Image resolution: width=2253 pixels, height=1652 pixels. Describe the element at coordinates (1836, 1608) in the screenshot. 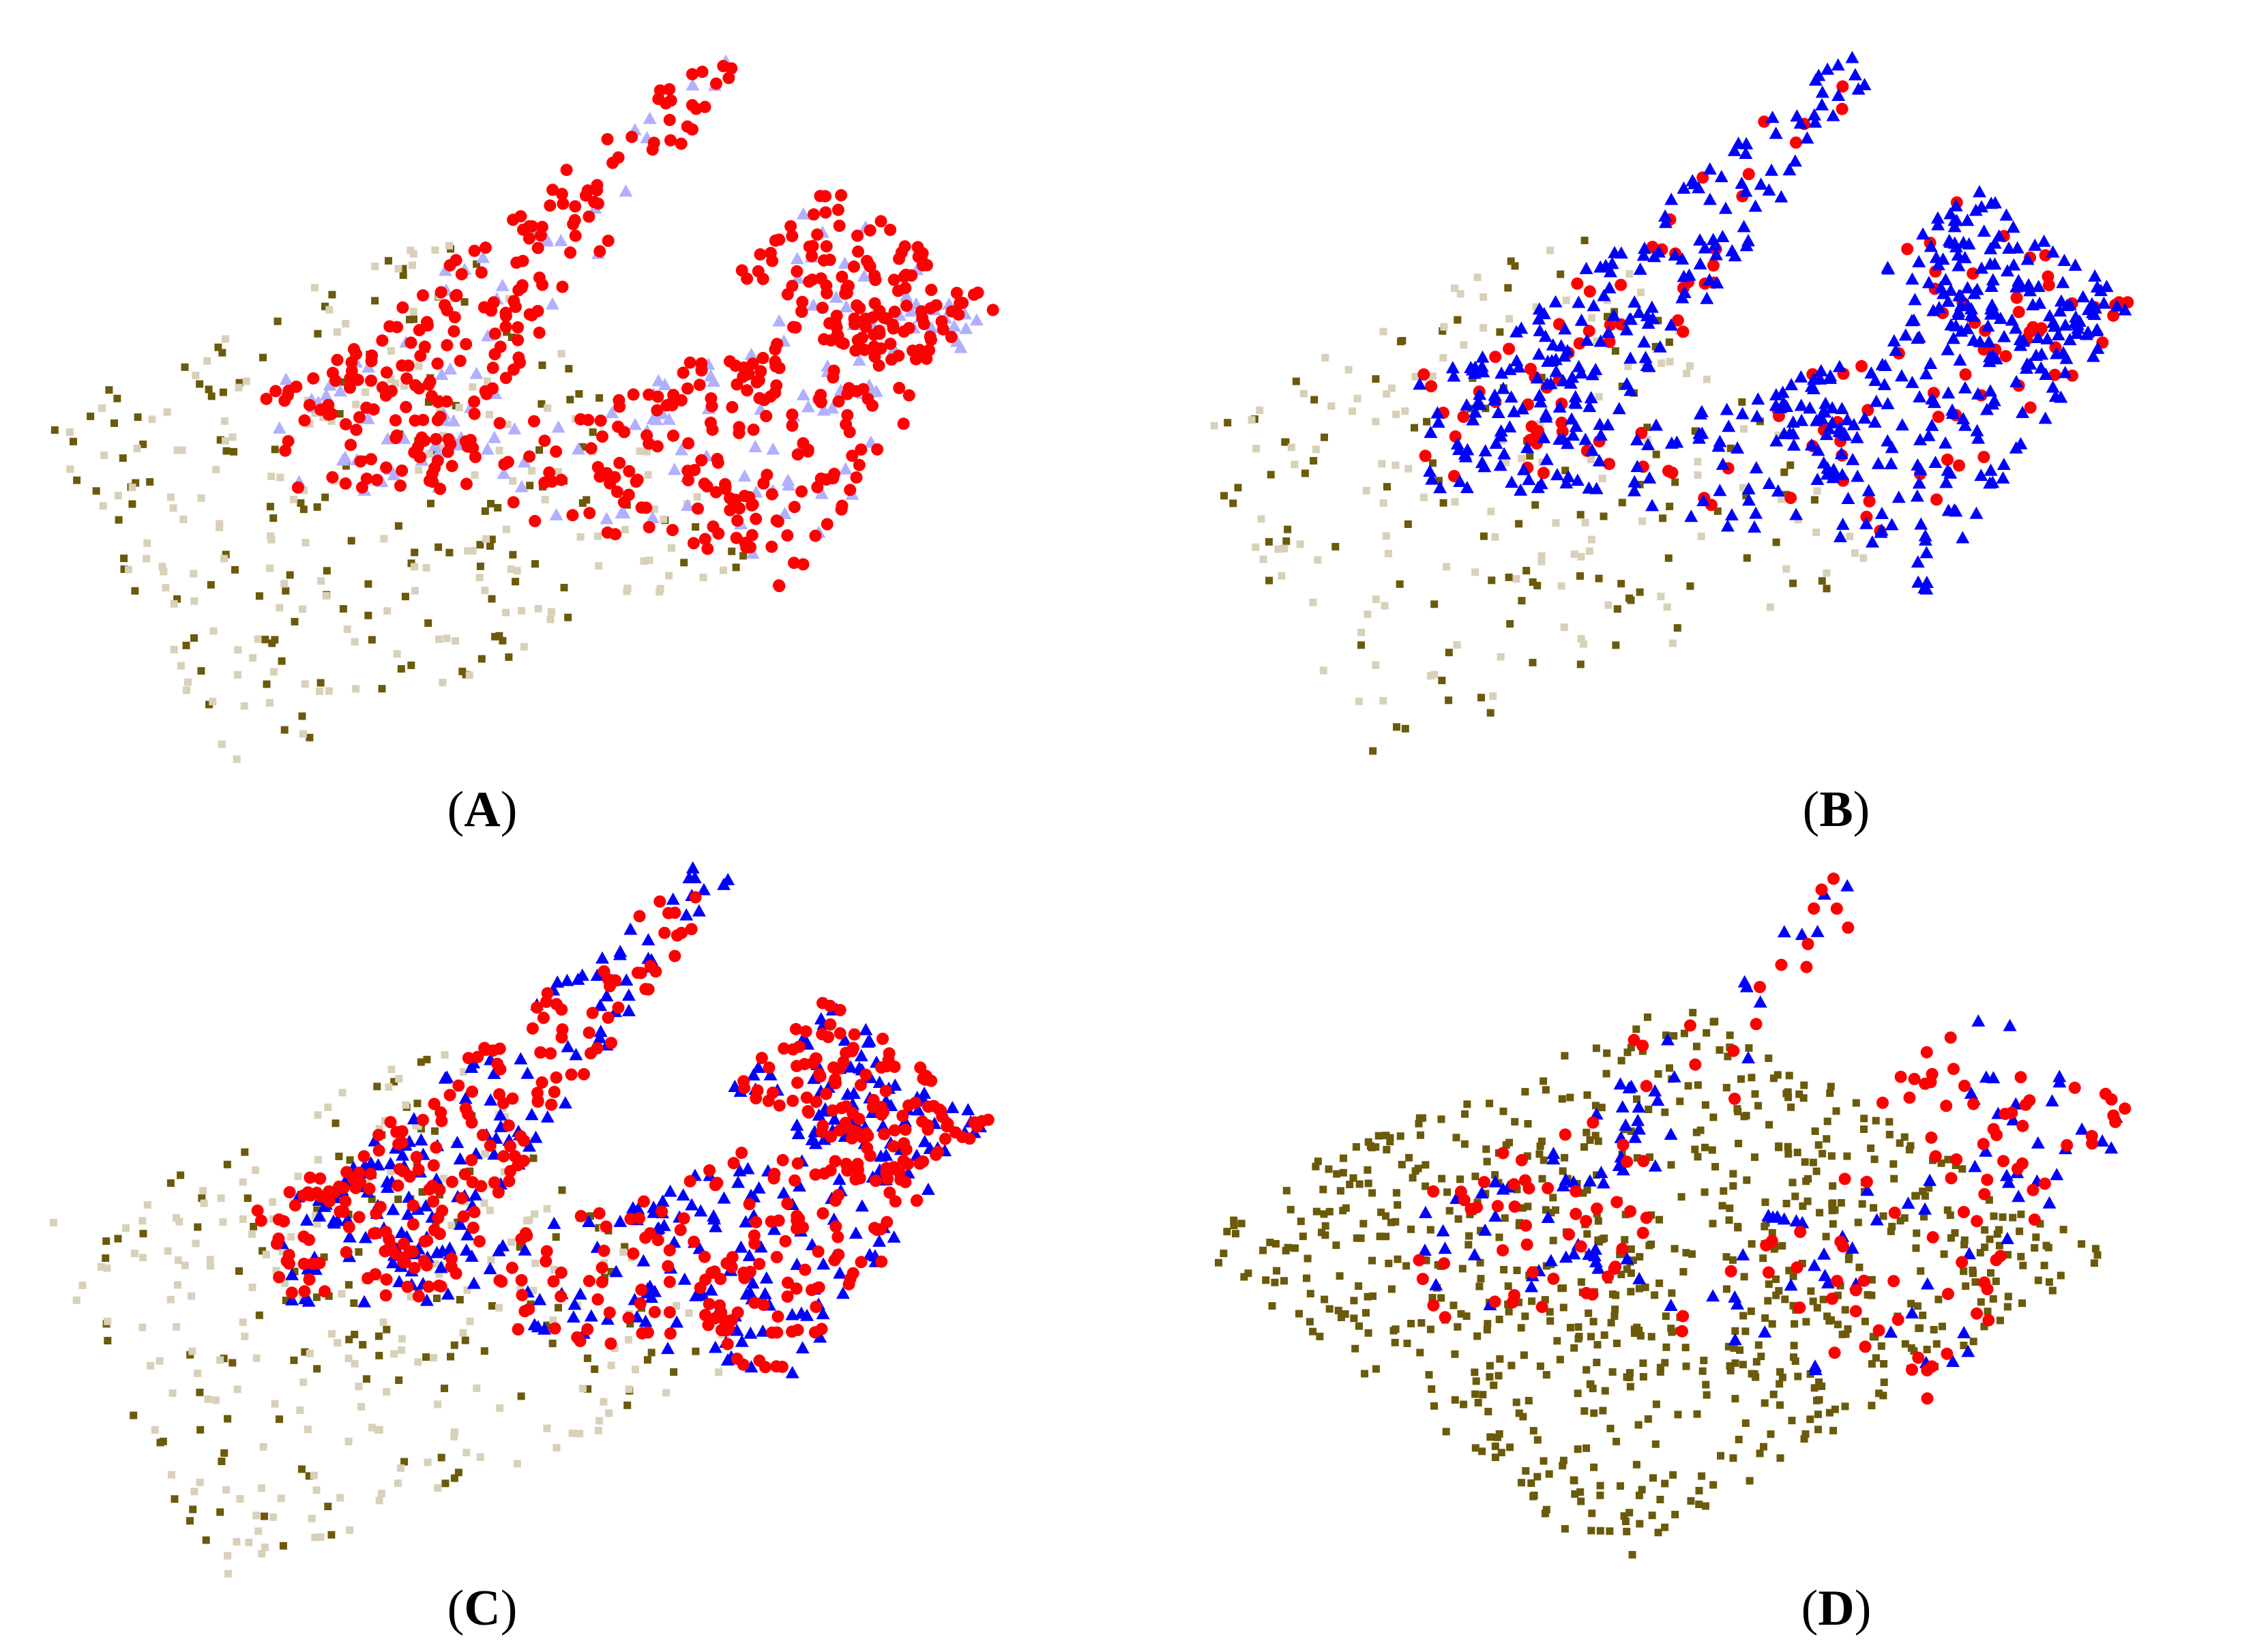

I see `caption-d: (D)` at that location.